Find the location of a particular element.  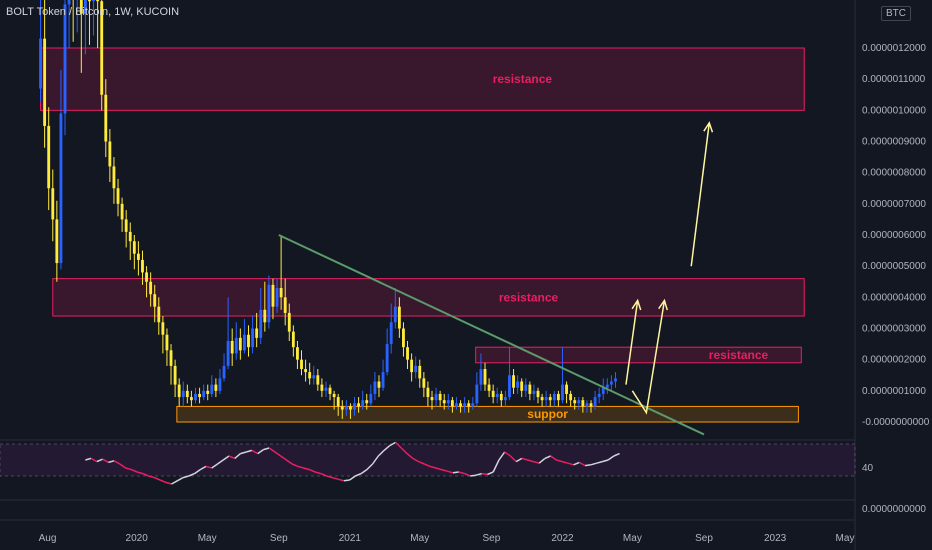

x-tick-label: 2022 is located at coordinates (562, 538).